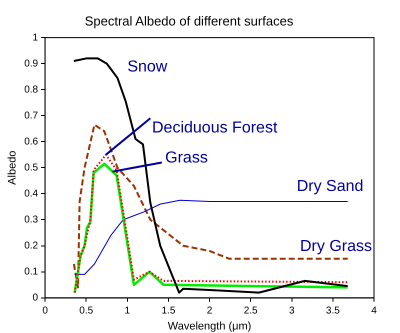 The height and width of the screenshot is (333, 400). What do you see at coordinates (86, 311) in the screenshot?
I see `x-tick-label: 0.5` at bounding box center [86, 311].